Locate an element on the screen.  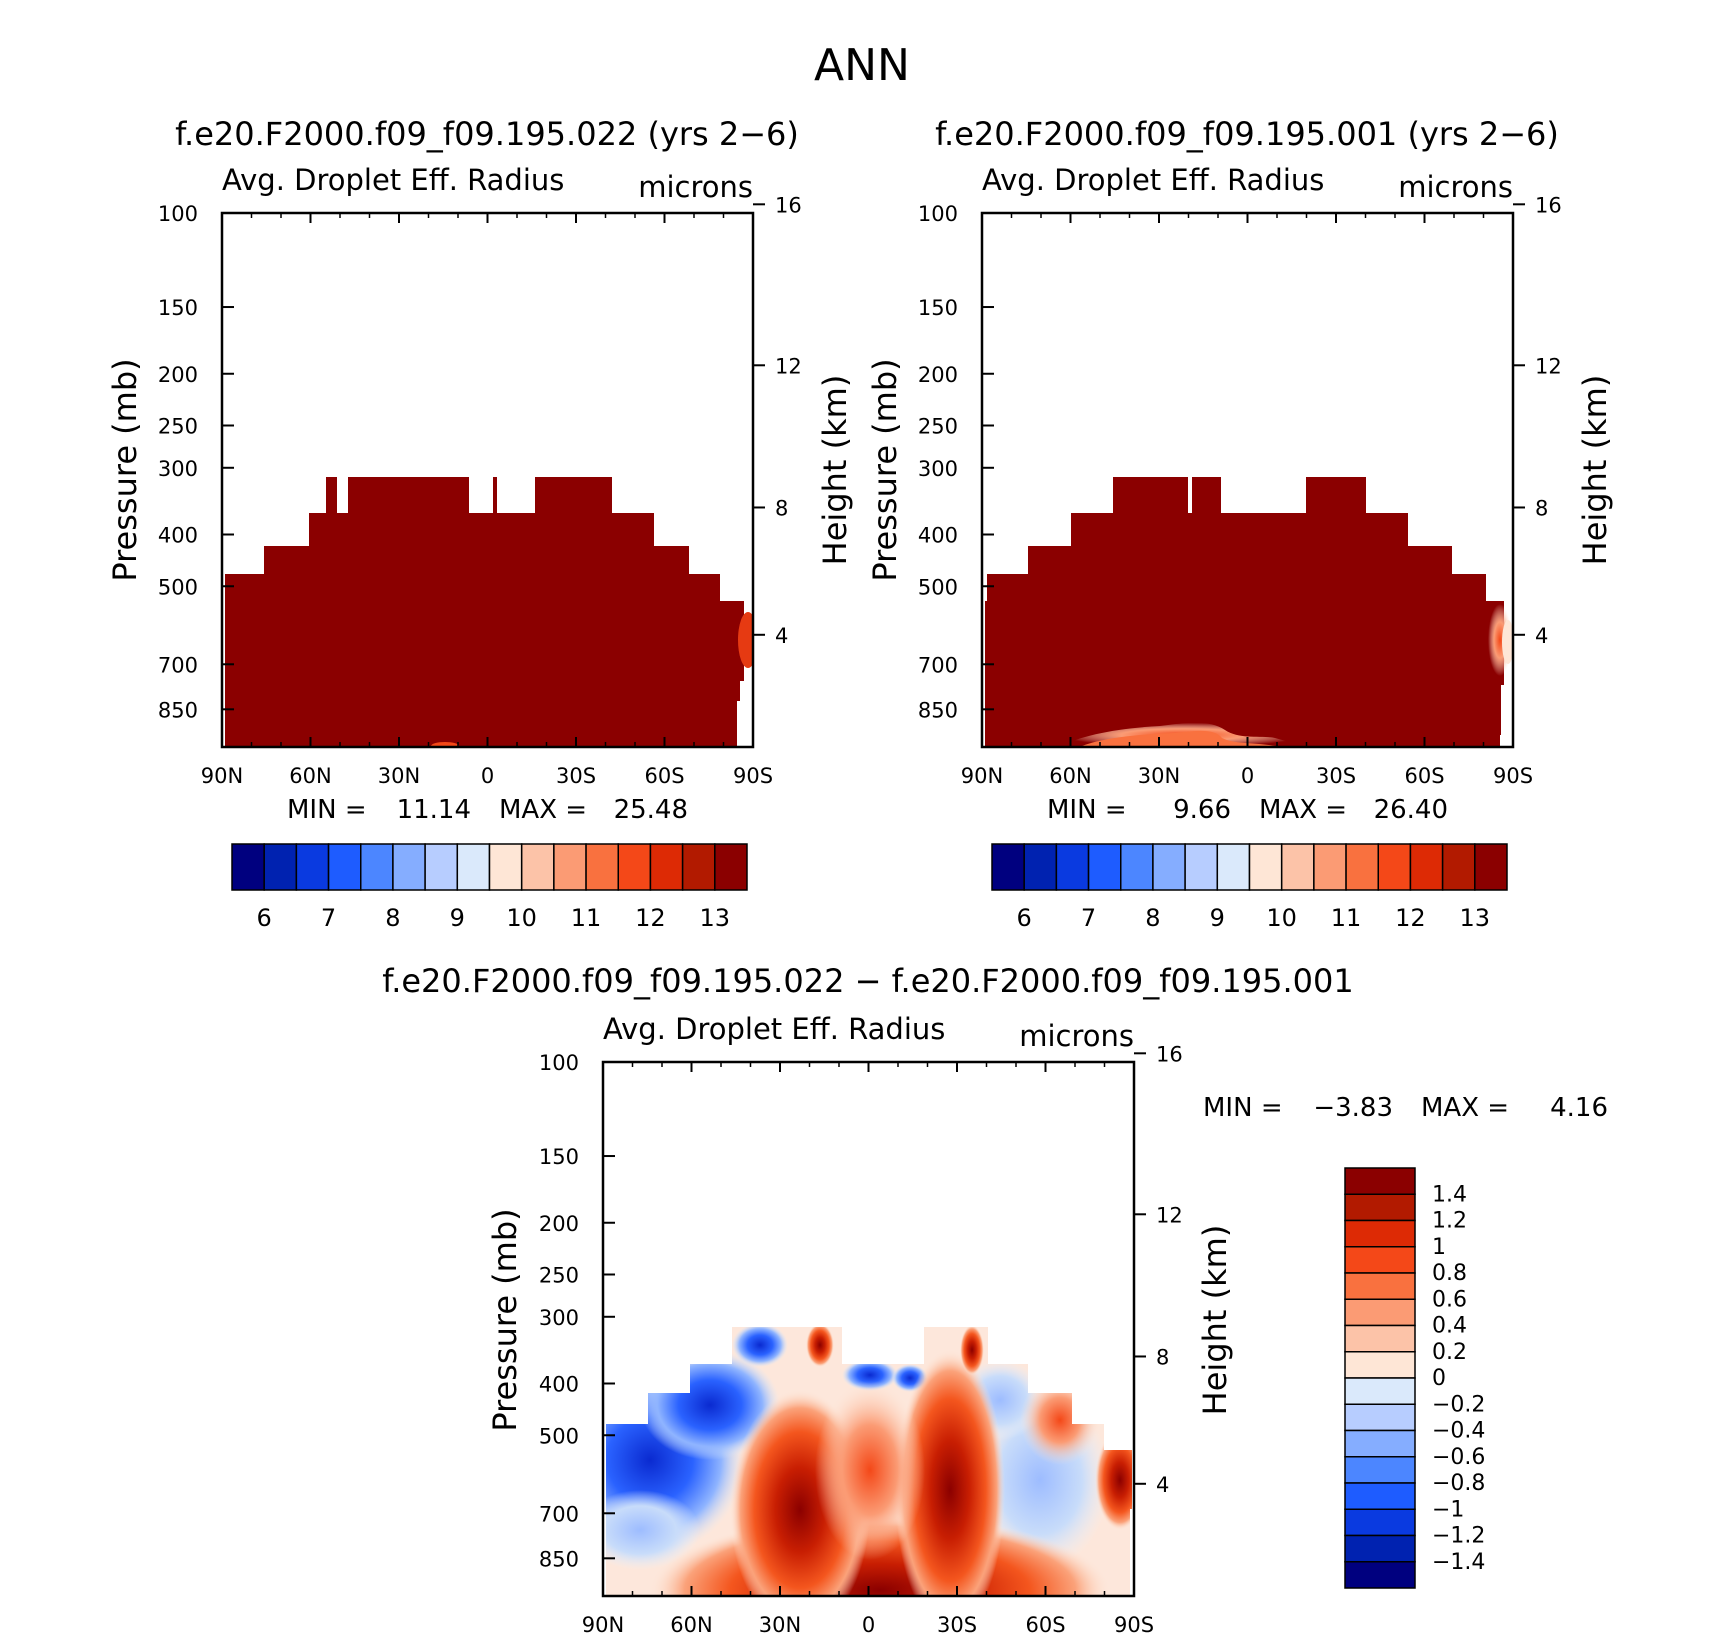
colorbar-label: −1 is located at coordinates (1448, 1509).